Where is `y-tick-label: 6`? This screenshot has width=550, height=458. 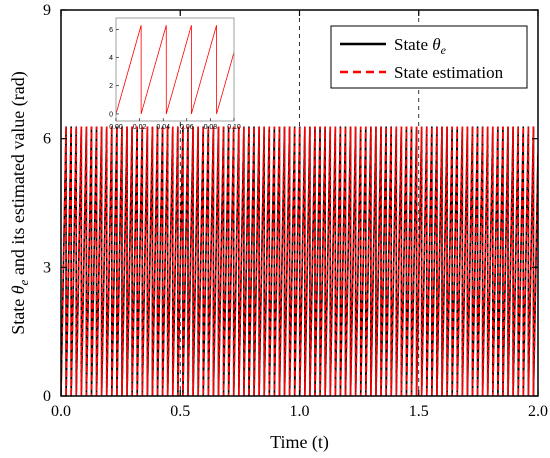 y-tick-label: 6 is located at coordinates (47, 139).